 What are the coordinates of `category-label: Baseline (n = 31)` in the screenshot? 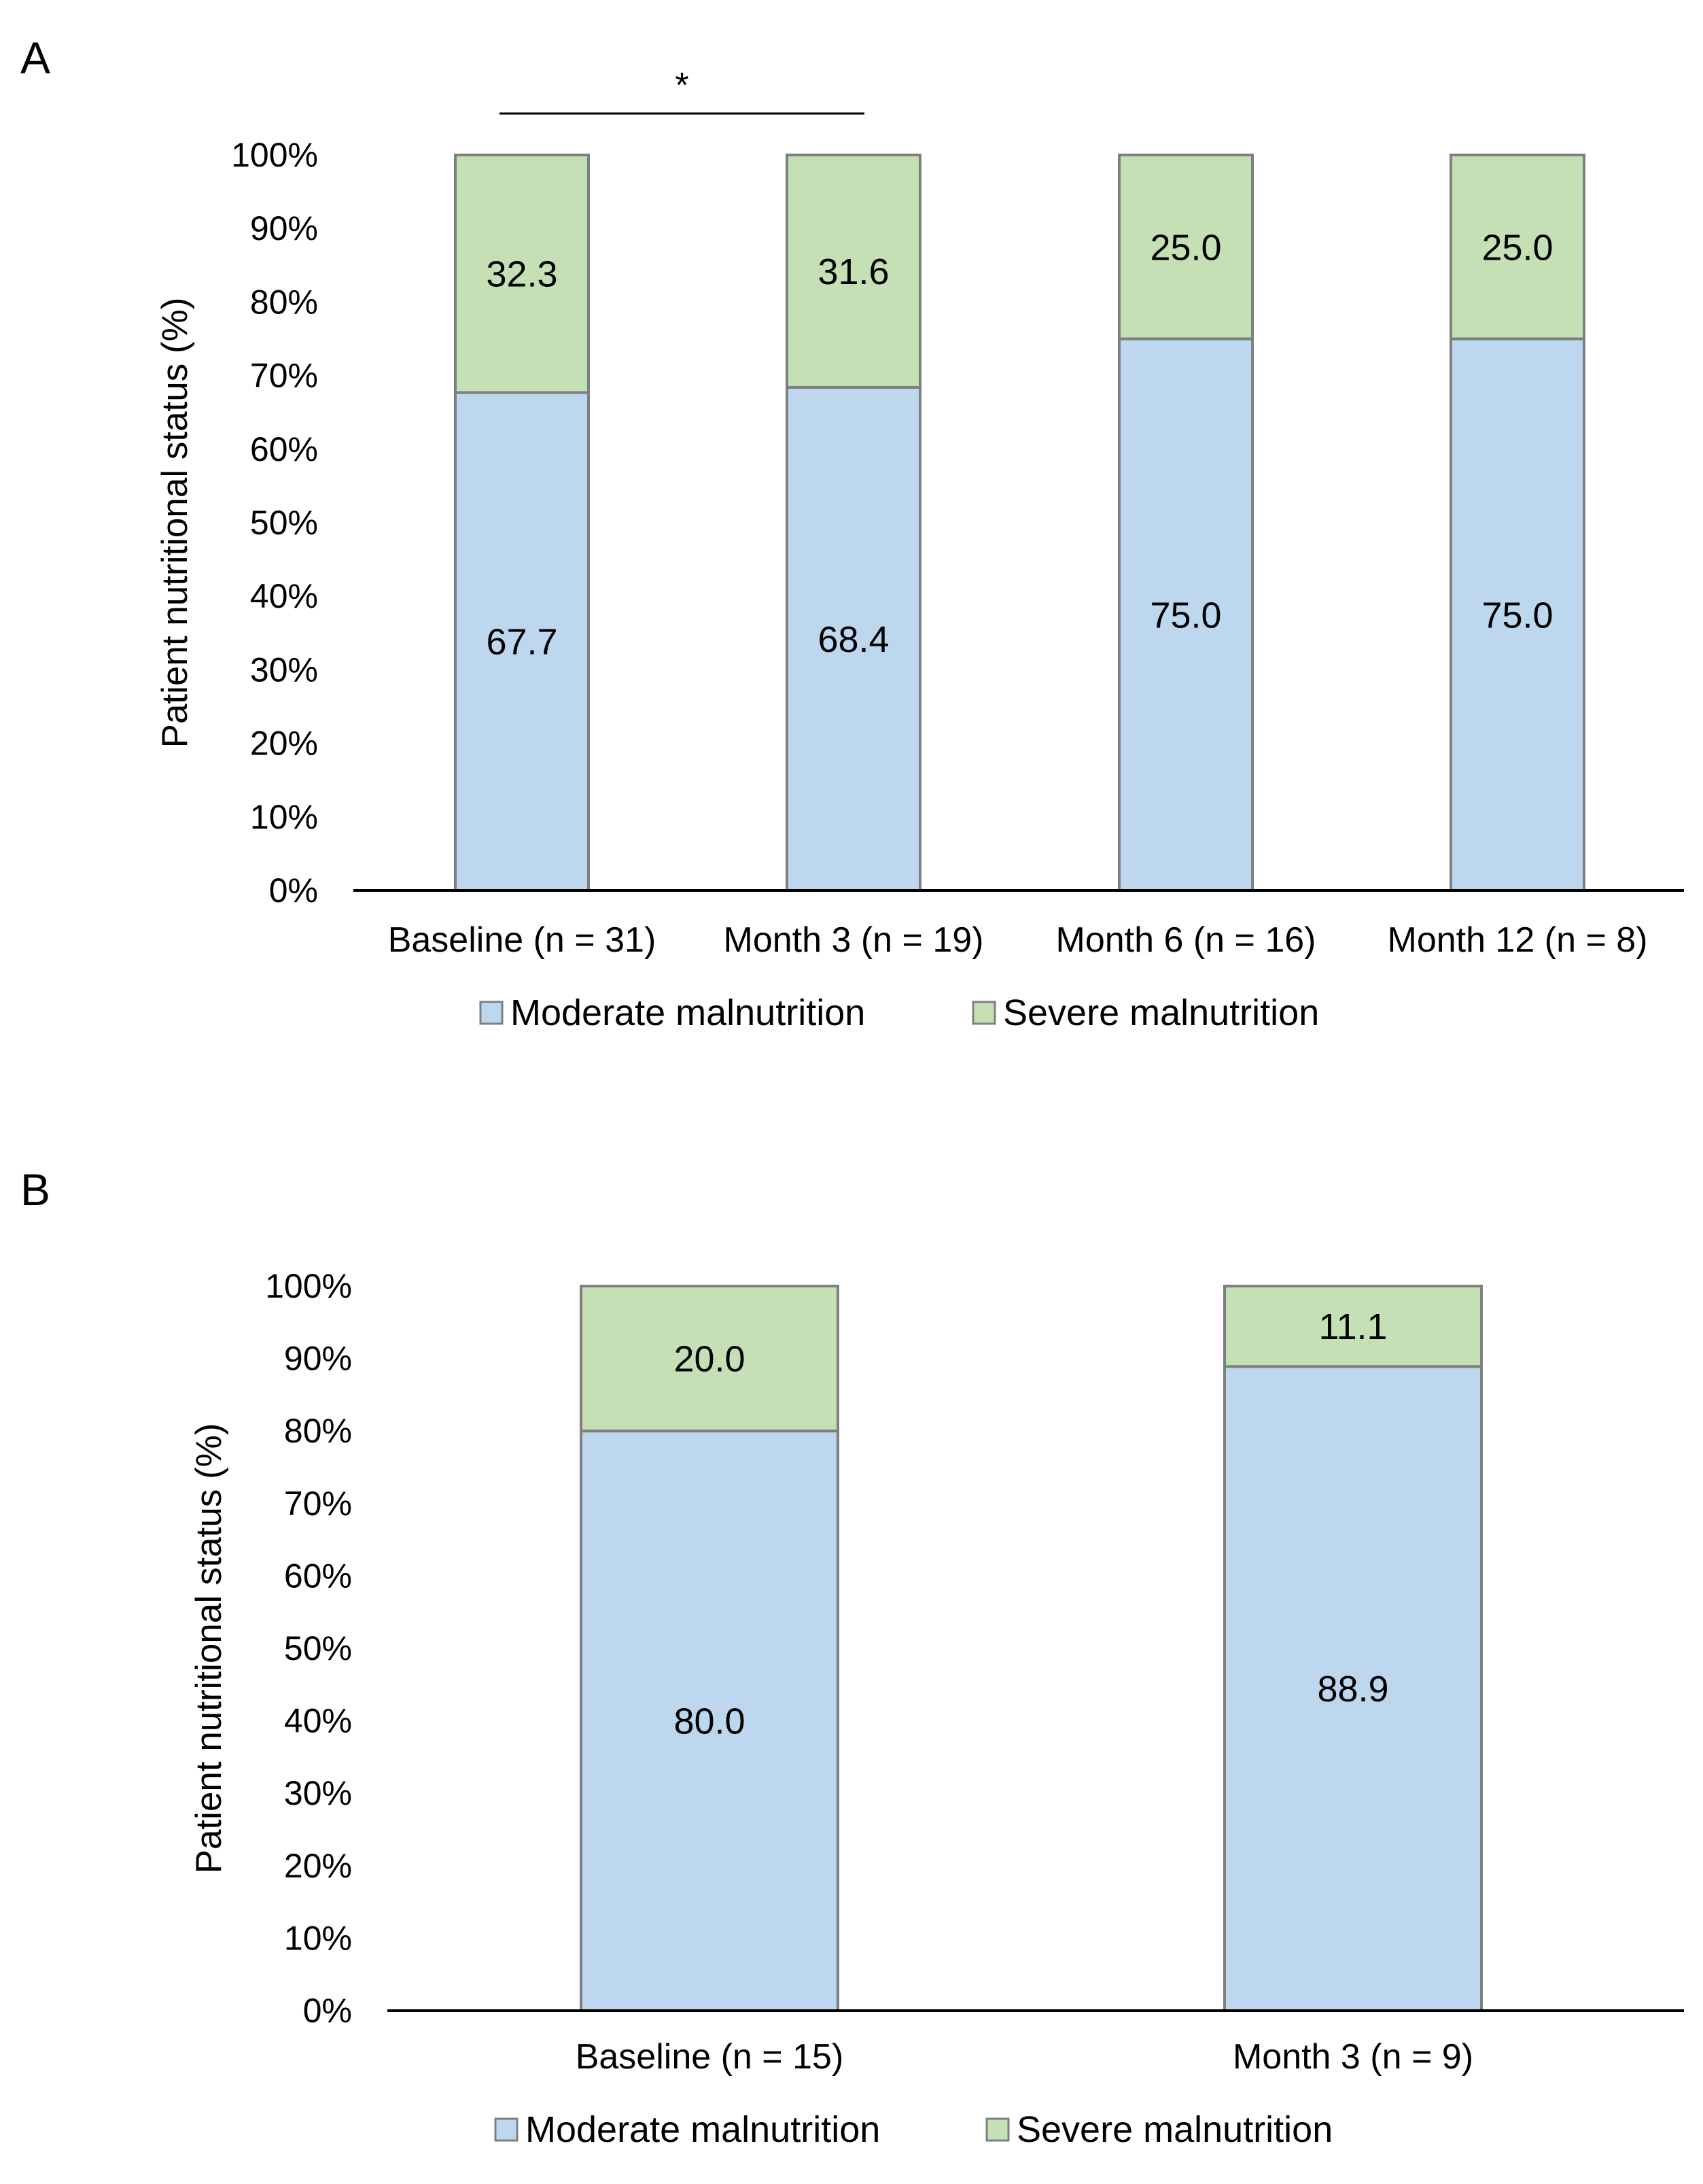 It's located at (522, 940).